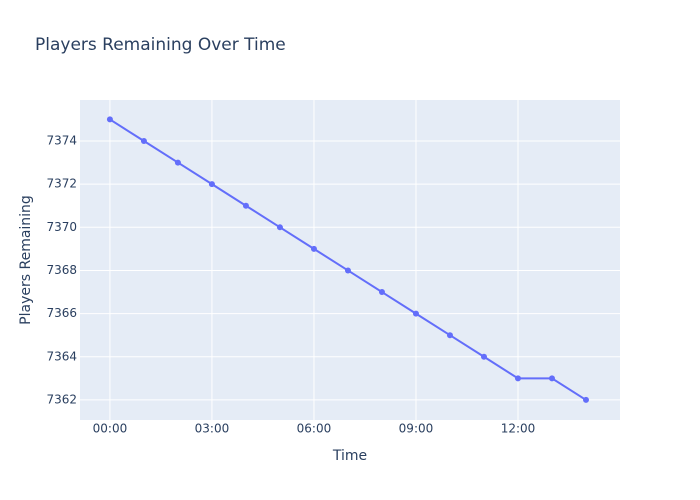 This screenshot has height=500, width=700. What do you see at coordinates (518, 429) in the screenshot?
I see `x-tick-label: 12:00` at bounding box center [518, 429].